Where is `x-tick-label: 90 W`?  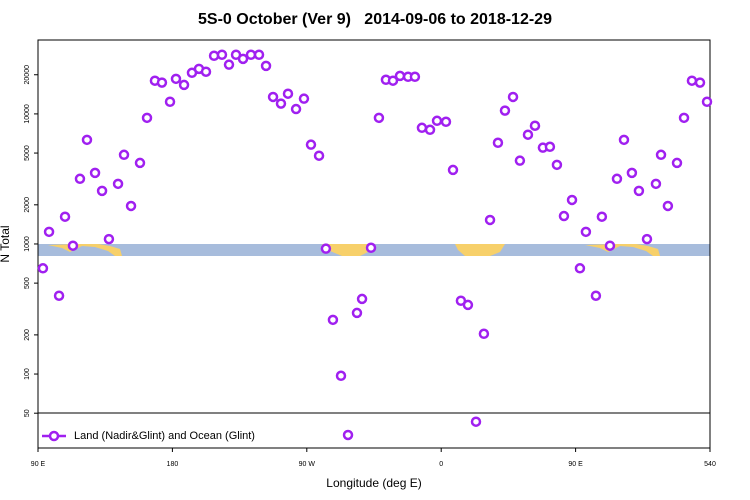
x-tick-label: 90 W is located at coordinates (307, 464).